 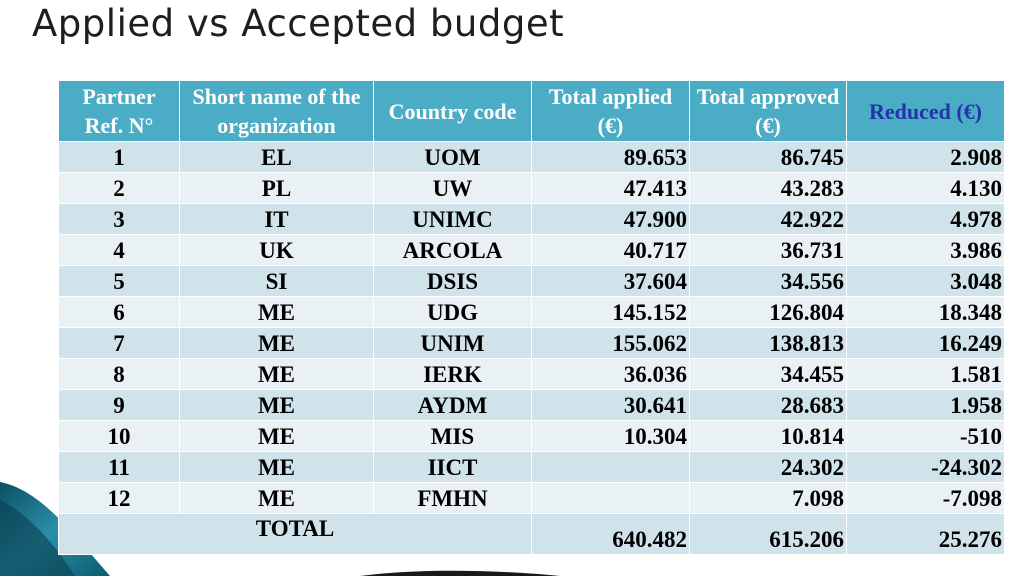 I want to click on cell-country-code: DSIS, so click(x=452, y=281).